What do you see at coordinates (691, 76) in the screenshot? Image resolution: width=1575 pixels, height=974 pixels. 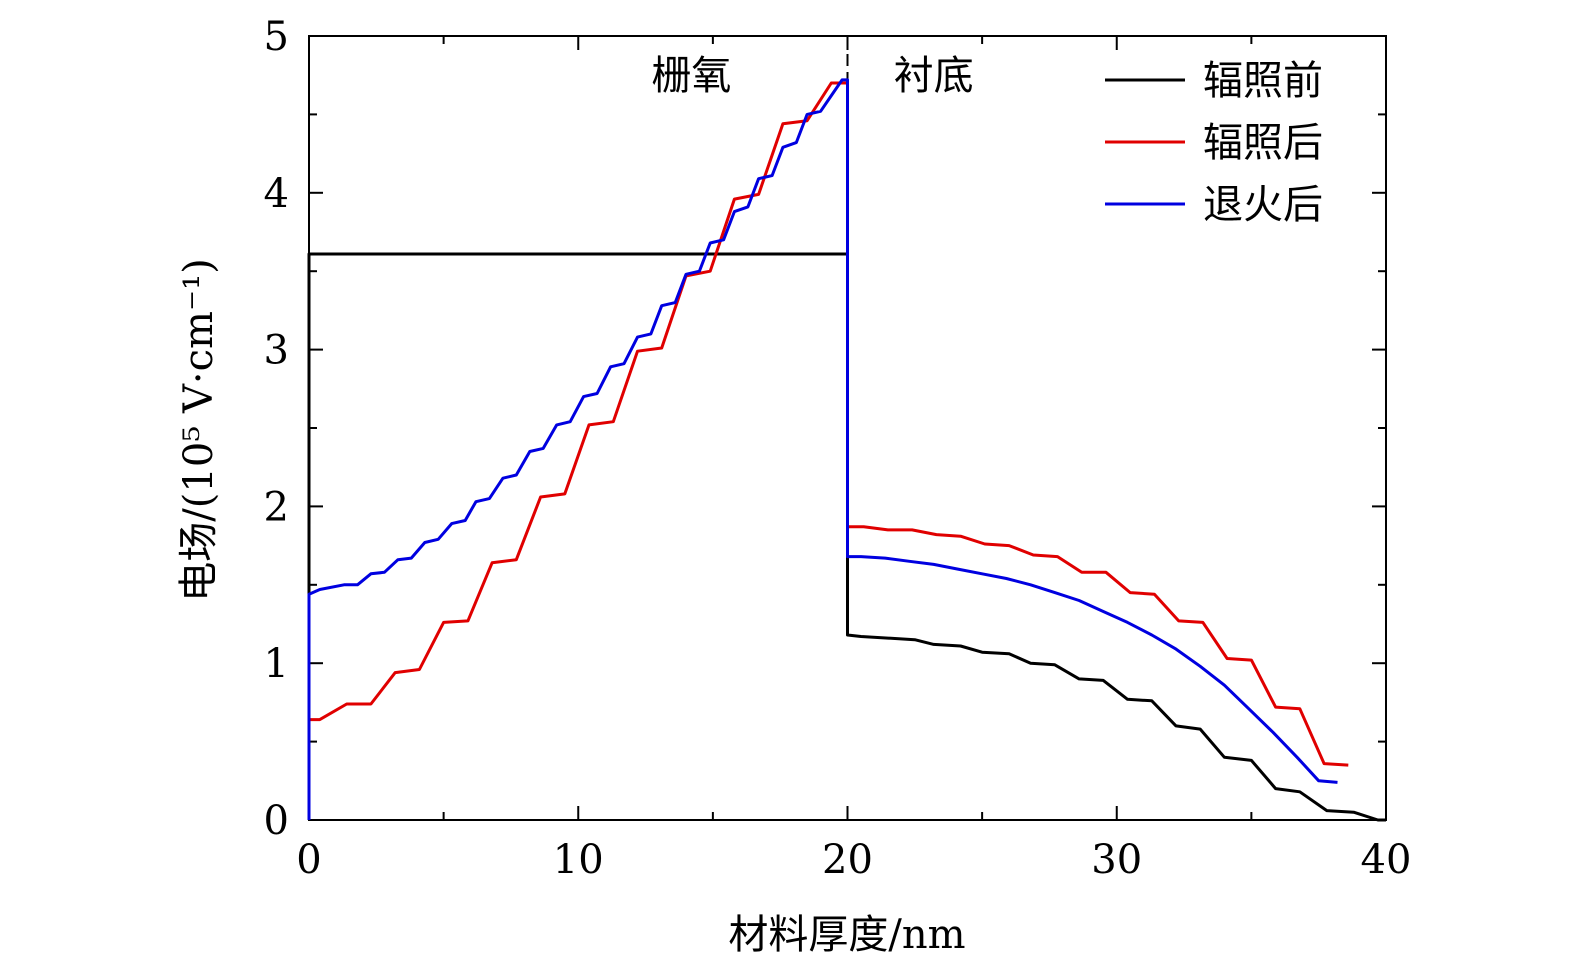 I see `gate-oxide-label: 栅氧` at bounding box center [691, 76].